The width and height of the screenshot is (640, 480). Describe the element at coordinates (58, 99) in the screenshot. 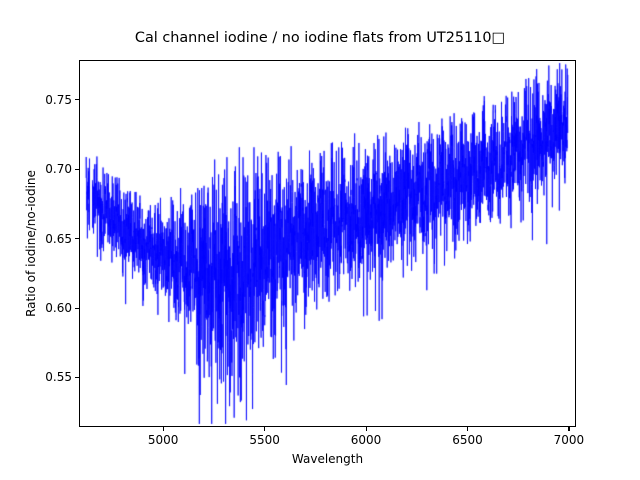

I see `y-tick-label: 0.75` at that location.